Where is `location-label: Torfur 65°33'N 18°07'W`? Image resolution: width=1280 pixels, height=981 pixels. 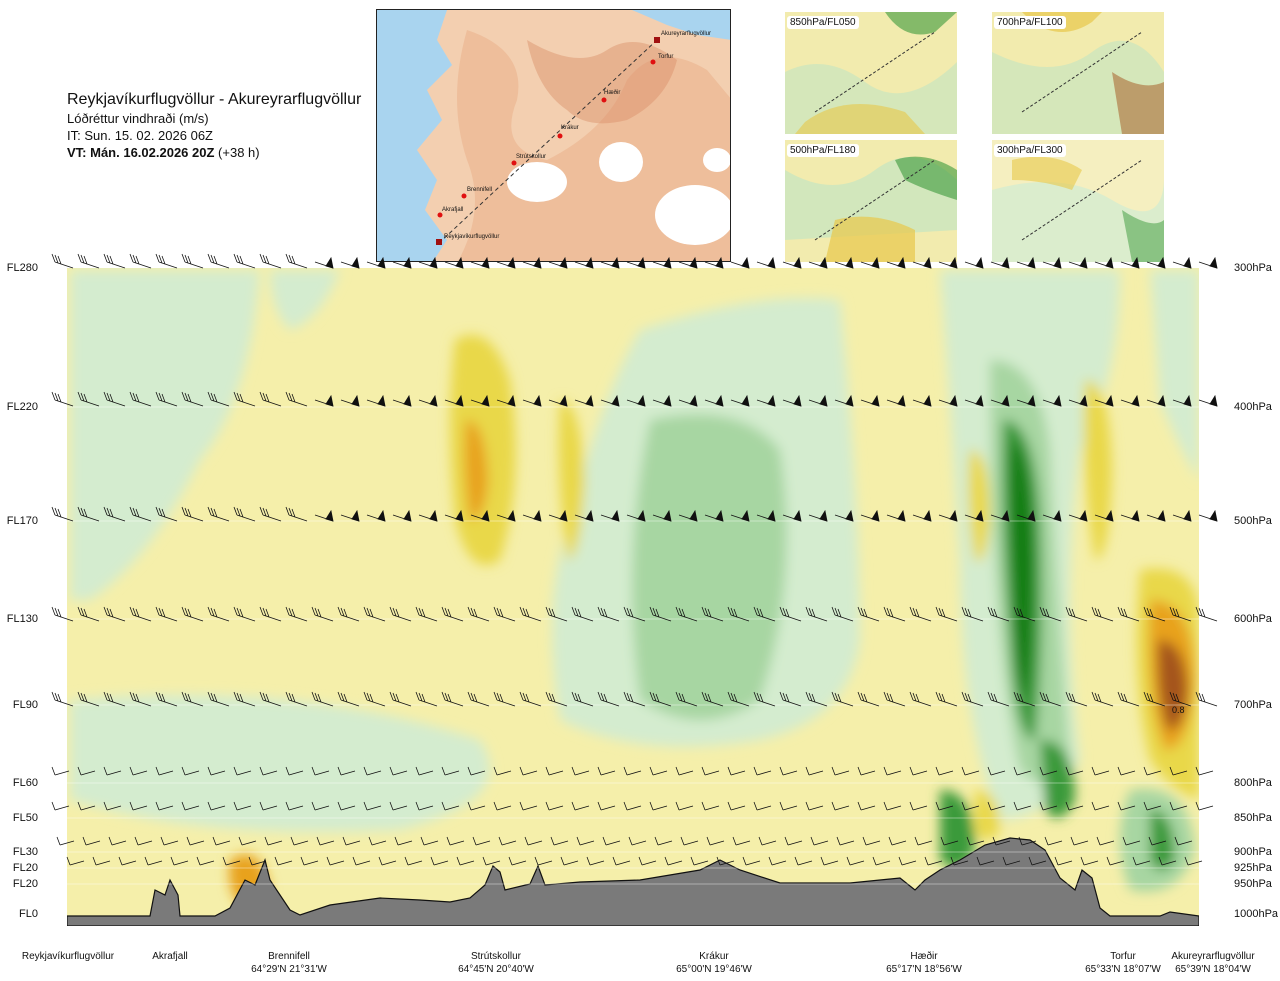
location-label: Torfur 65°33'N 18°07'W is located at coordinates (1123, 963).